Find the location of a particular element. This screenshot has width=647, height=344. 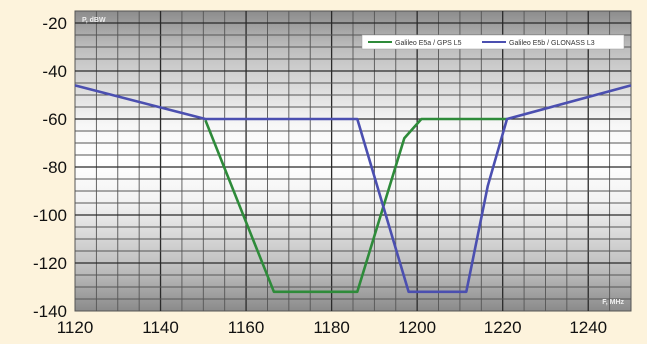

x-tick-label: 1120 is located at coordinates (75, 327).